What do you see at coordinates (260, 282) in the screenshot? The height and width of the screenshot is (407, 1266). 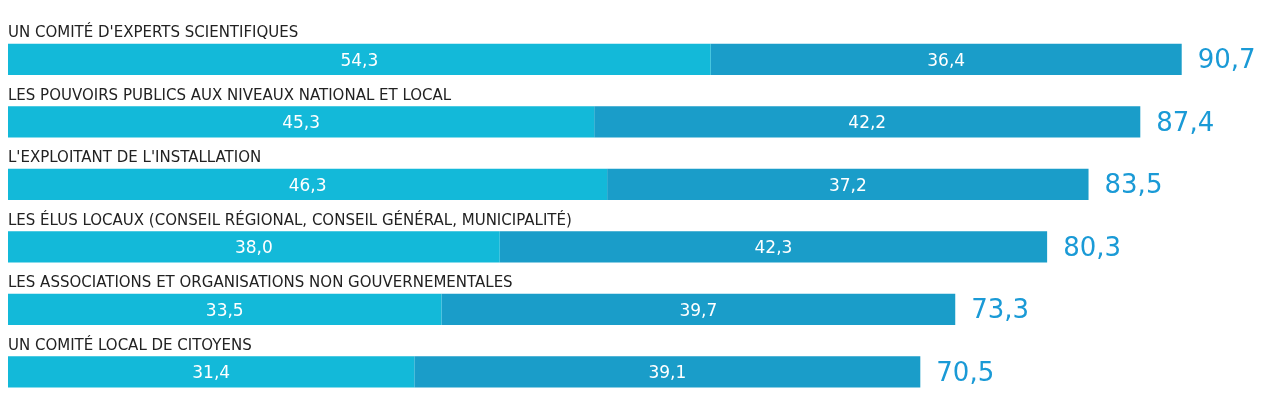 I see `y-tick-label: LES ASSOCIATIONS ET ORGANISATIONS NON GOUVERNEMENTALES` at bounding box center [260, 282].